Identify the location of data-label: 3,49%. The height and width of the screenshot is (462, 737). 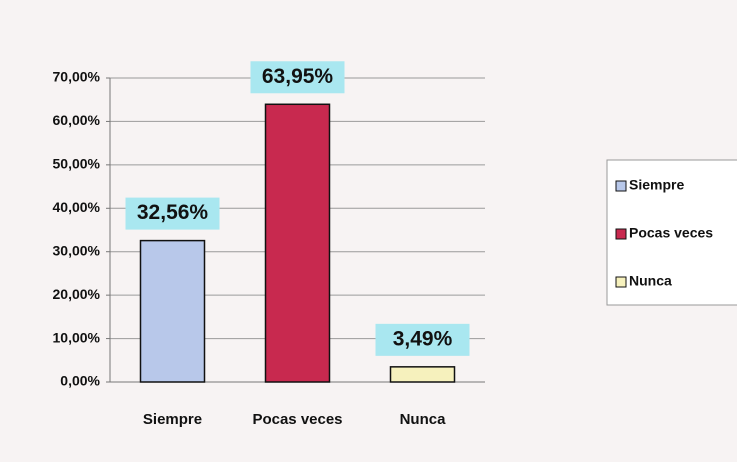
(423, 338).